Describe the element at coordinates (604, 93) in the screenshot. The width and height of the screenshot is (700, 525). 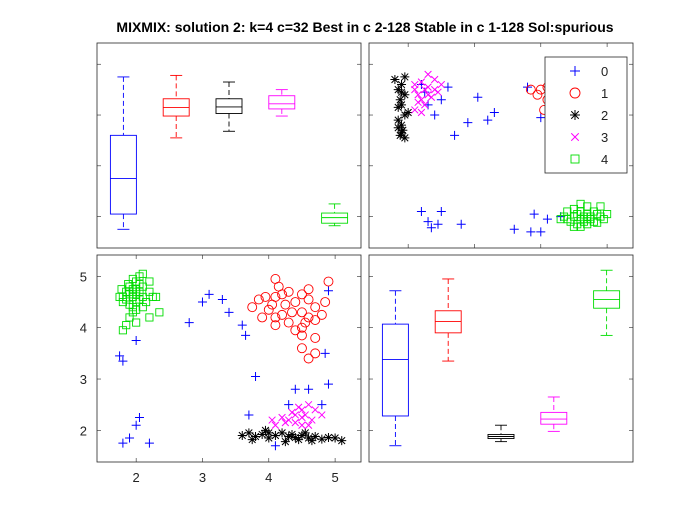
I see `legend-label: 1` at that location.